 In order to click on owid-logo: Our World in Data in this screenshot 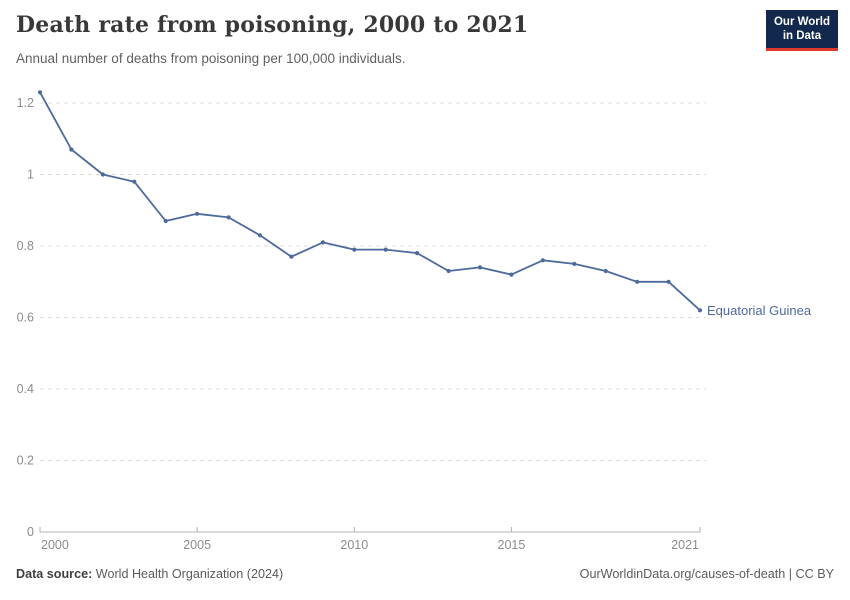, I will do `click(801, 30)`.